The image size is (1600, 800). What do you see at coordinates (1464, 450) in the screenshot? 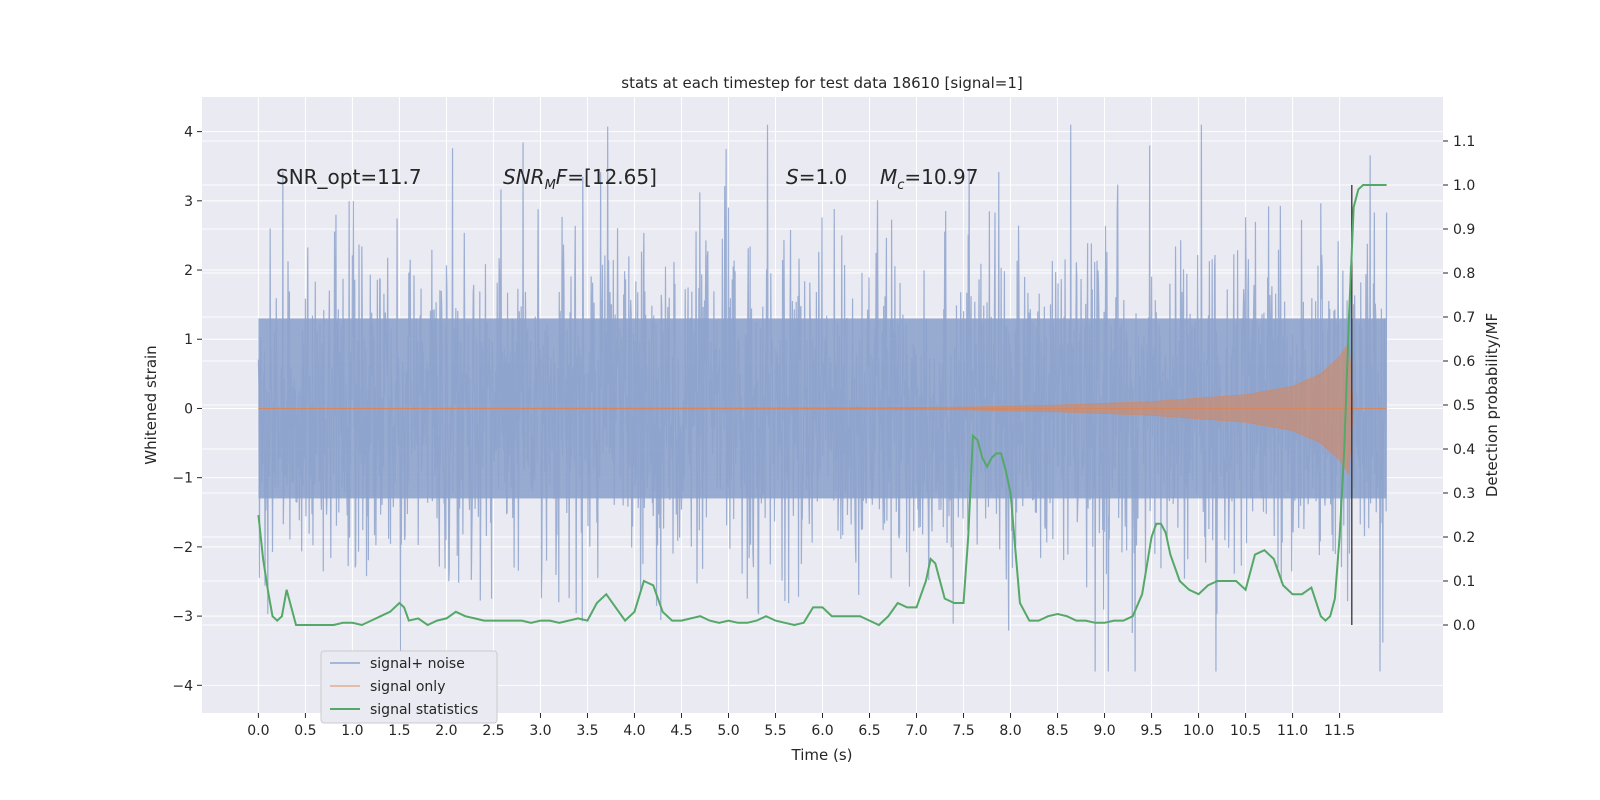
I see `y-right-tick-label: 0.4` at bounding box center [1464, 450].